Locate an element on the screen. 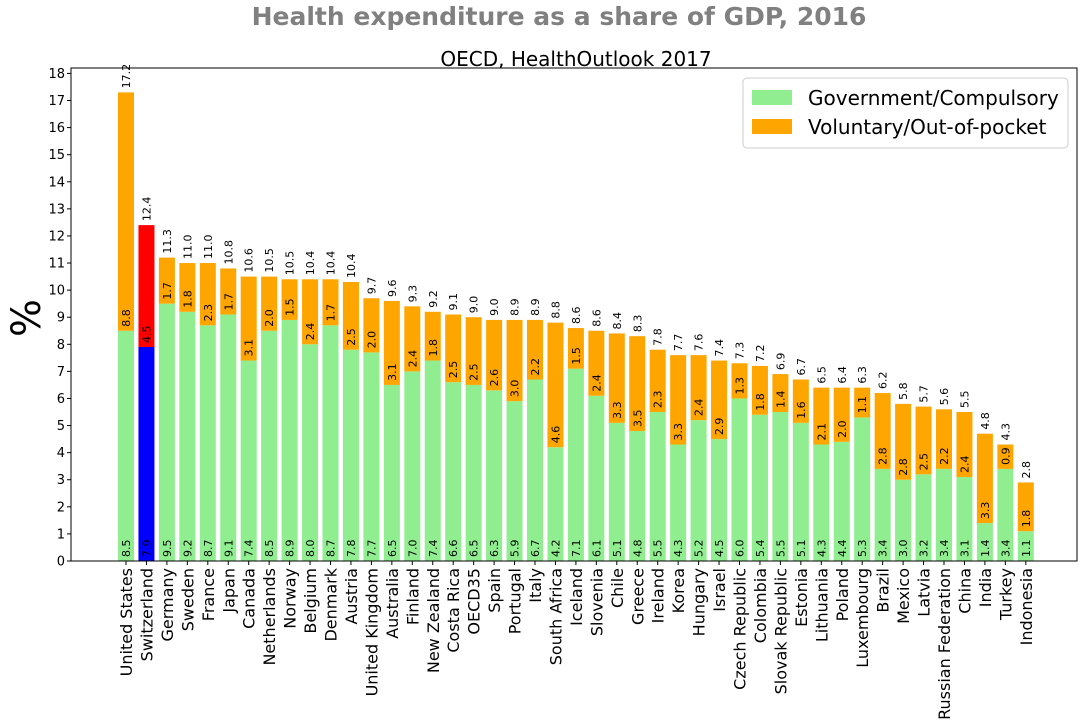  bar-government-new-zealand is located at coordinates (432, 460).